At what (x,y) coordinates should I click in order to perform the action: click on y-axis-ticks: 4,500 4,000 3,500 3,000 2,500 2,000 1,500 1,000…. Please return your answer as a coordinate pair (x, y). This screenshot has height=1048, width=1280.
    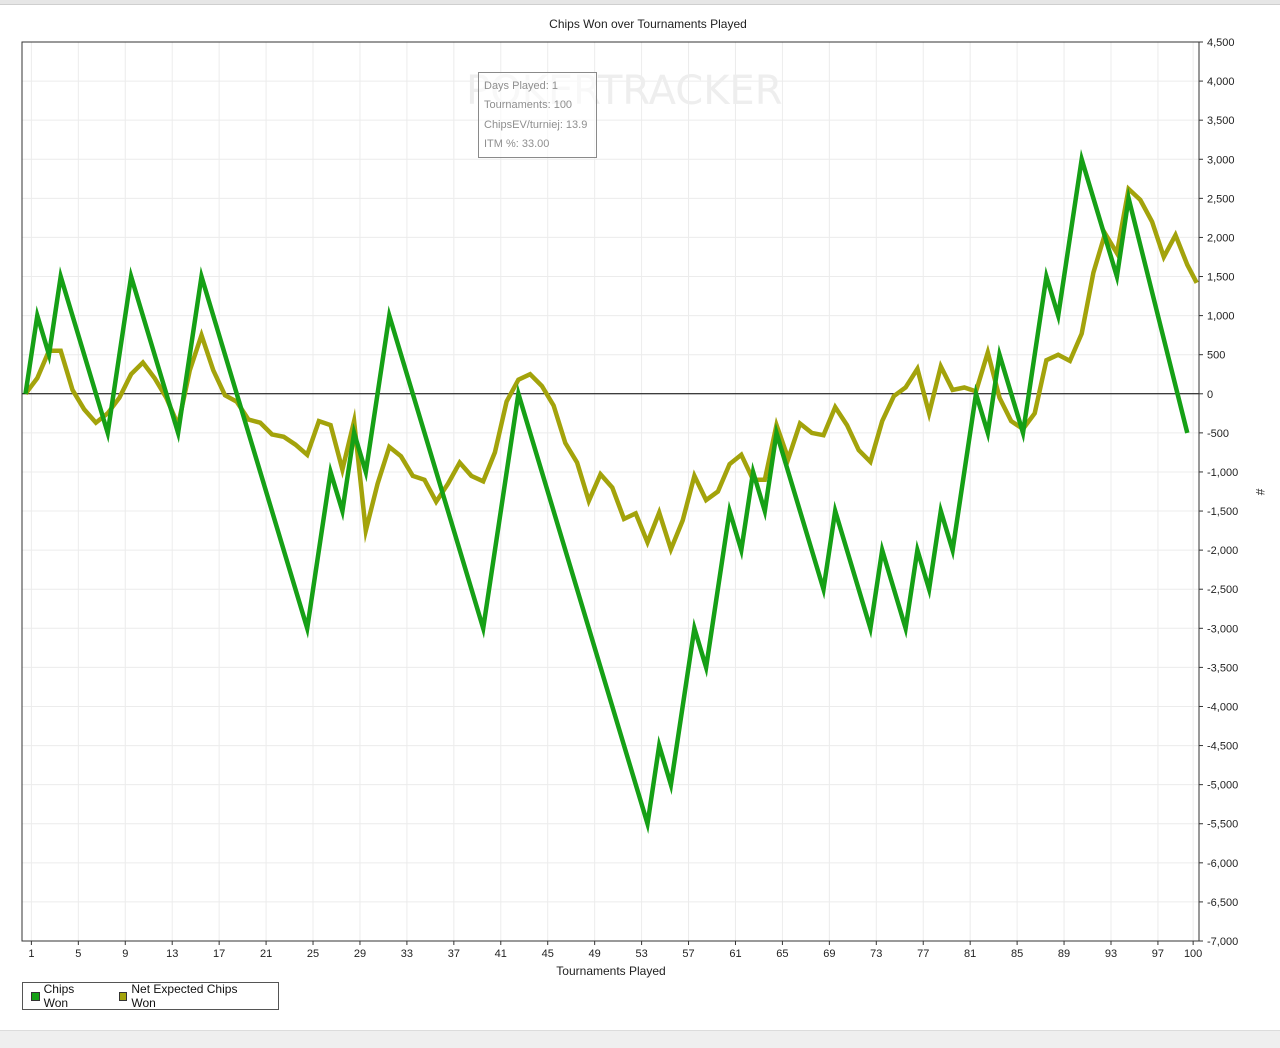
    Looking at the image, I should click on (1218, 492).